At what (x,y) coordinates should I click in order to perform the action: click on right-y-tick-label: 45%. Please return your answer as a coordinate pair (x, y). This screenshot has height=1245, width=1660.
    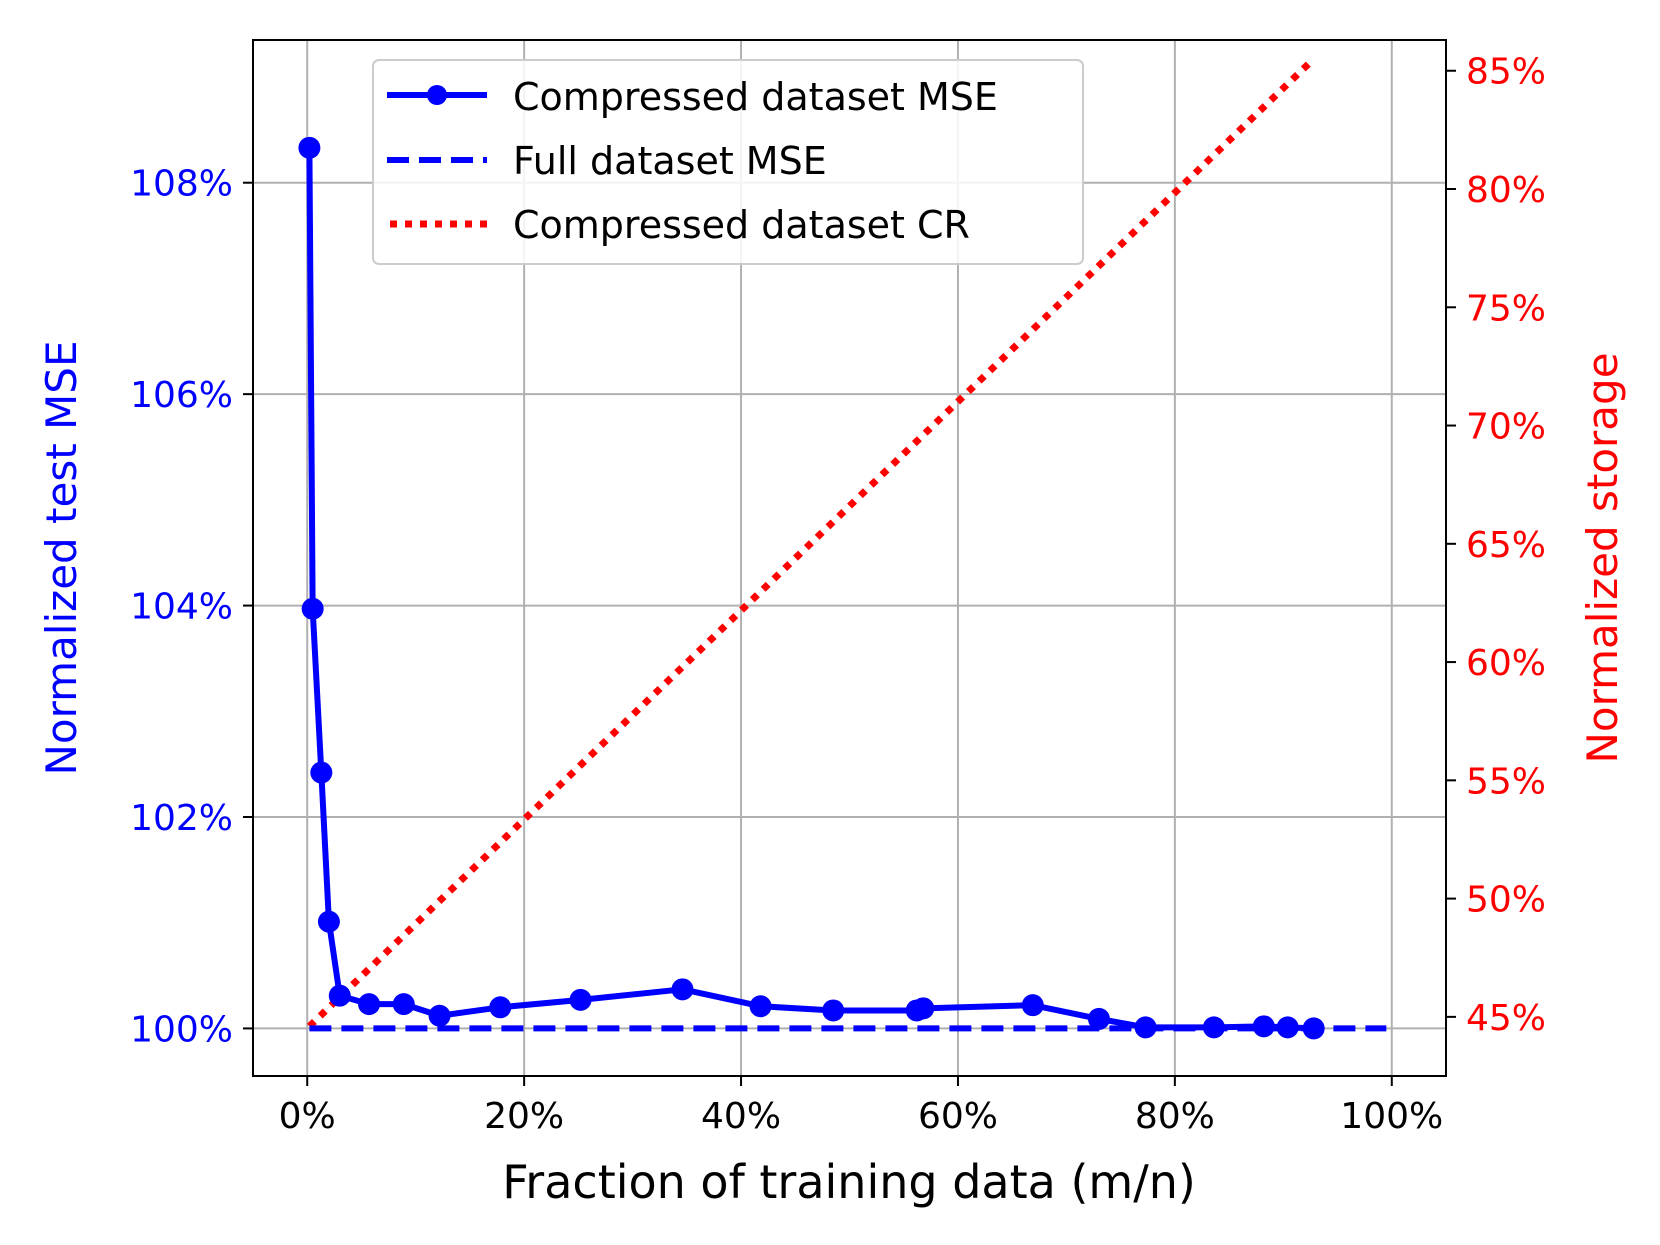
    Looking at the image, I should click on (1506, 1018).